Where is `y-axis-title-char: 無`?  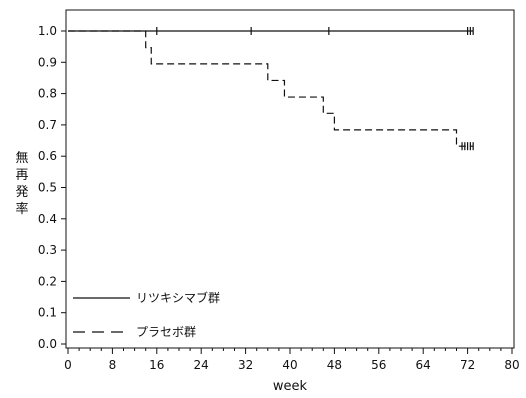
y-axis-title-char: 無 is located at coordinates (21, 158).